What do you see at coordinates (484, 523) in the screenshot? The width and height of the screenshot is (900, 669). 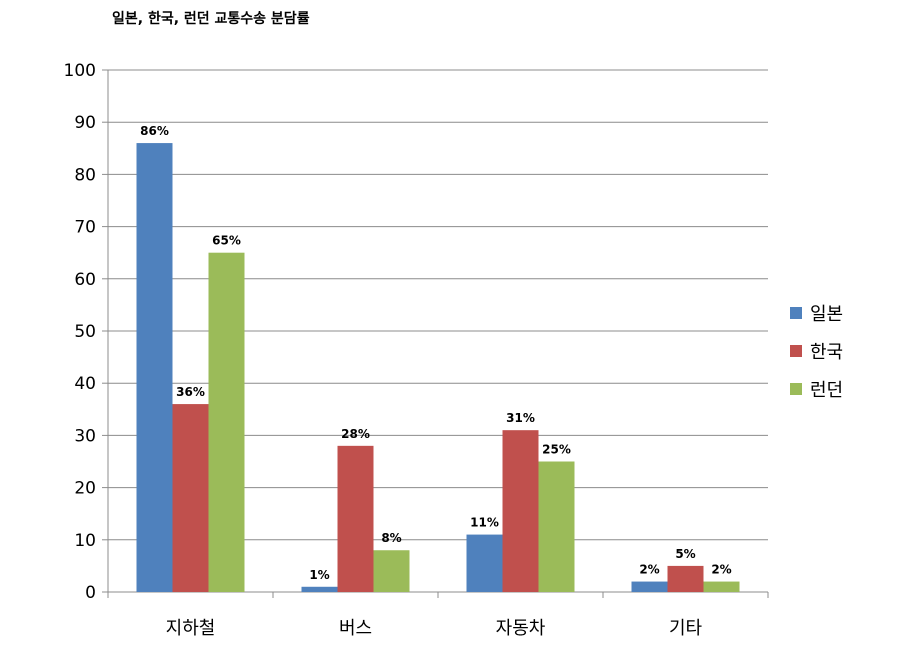 I see `data-label: 11%` at bounding box center [484, 523].